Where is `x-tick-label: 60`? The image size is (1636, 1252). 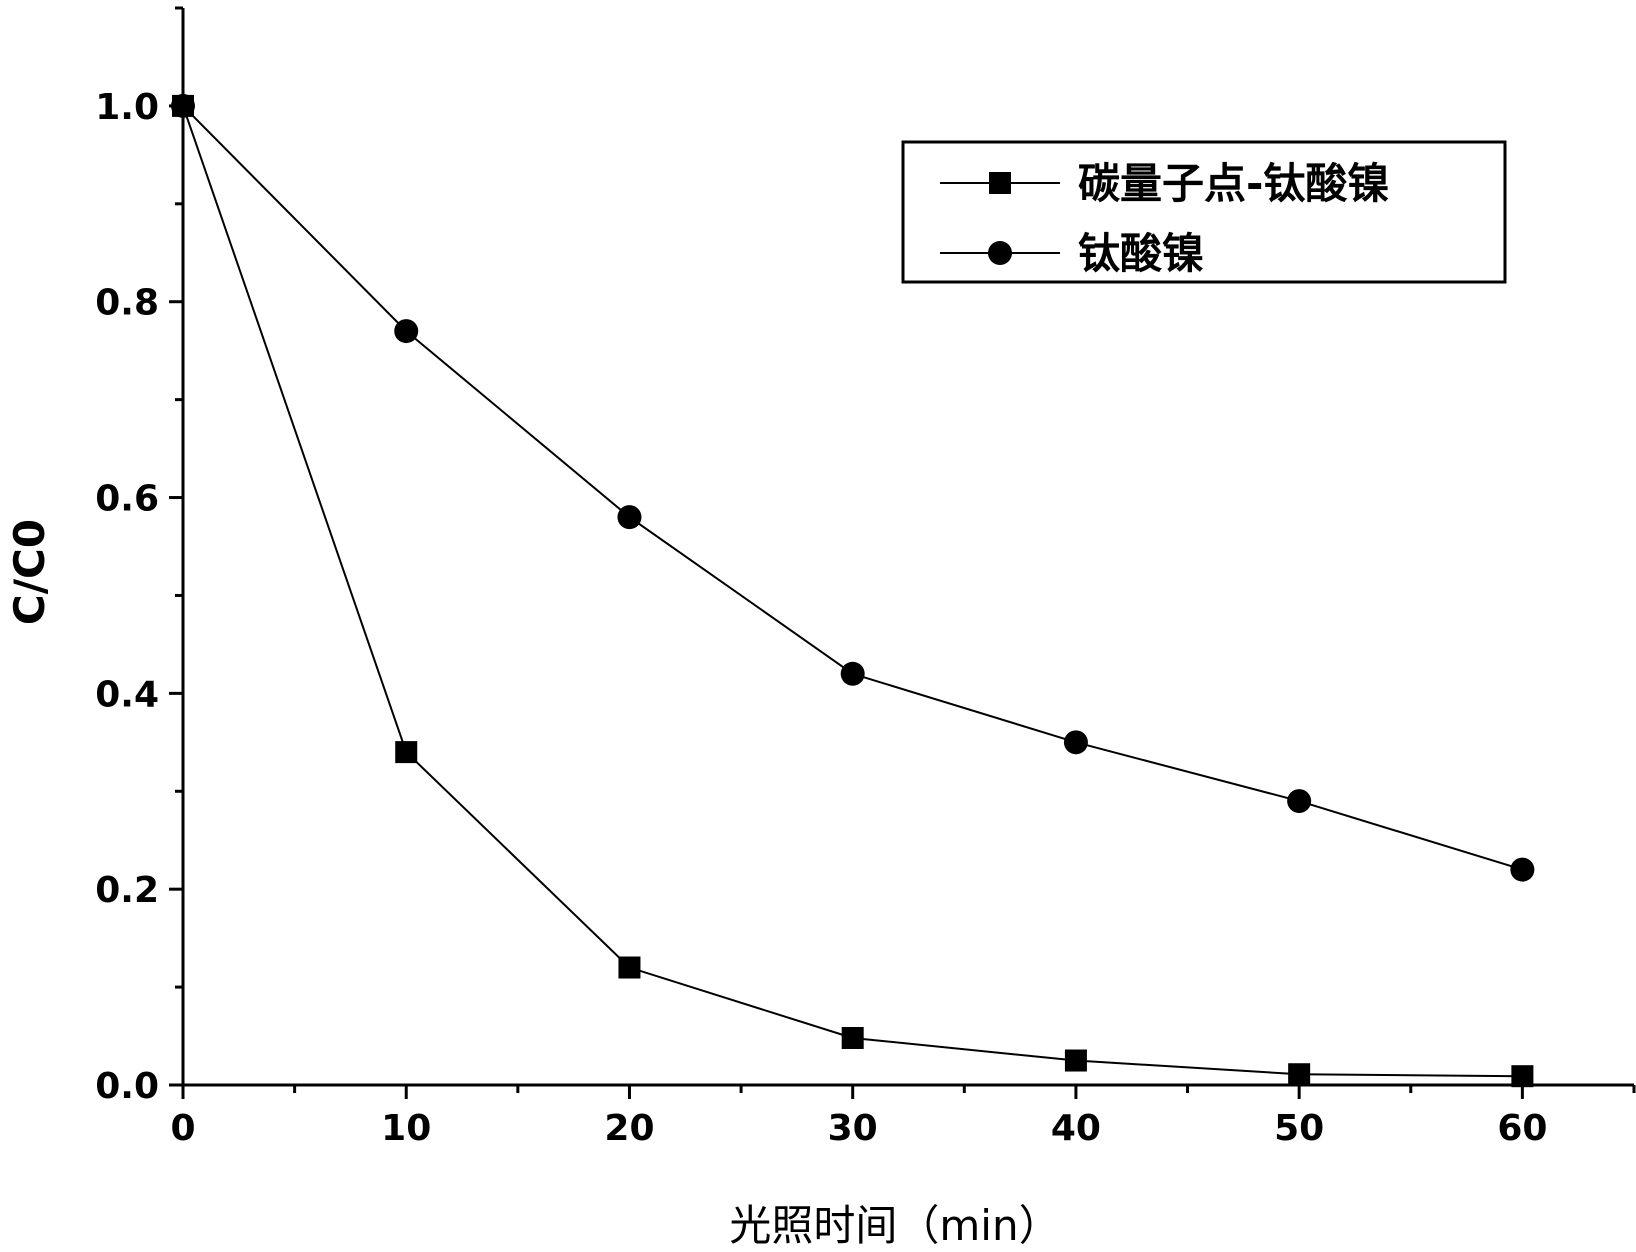
x-tick-label: 60 is located at coordinates (1522, 1128).